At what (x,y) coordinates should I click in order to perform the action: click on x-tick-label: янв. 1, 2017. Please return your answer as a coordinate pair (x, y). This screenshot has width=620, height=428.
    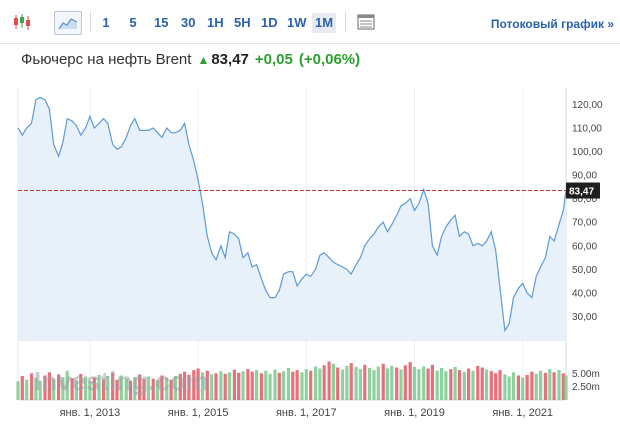
    Looking at the image, I should click on (306, 413).